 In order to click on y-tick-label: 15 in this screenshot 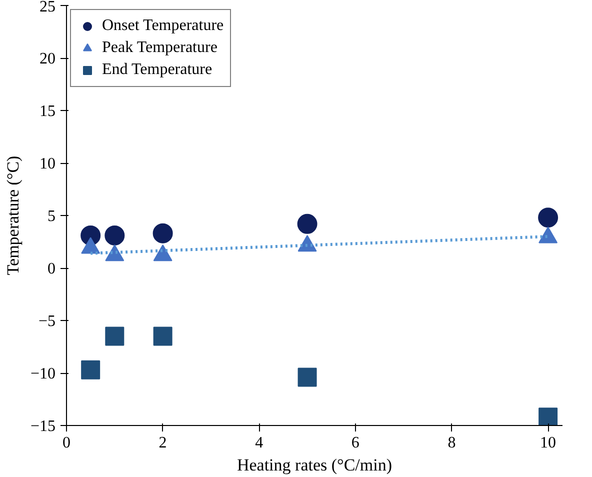, I will do `click(48, 111)`.